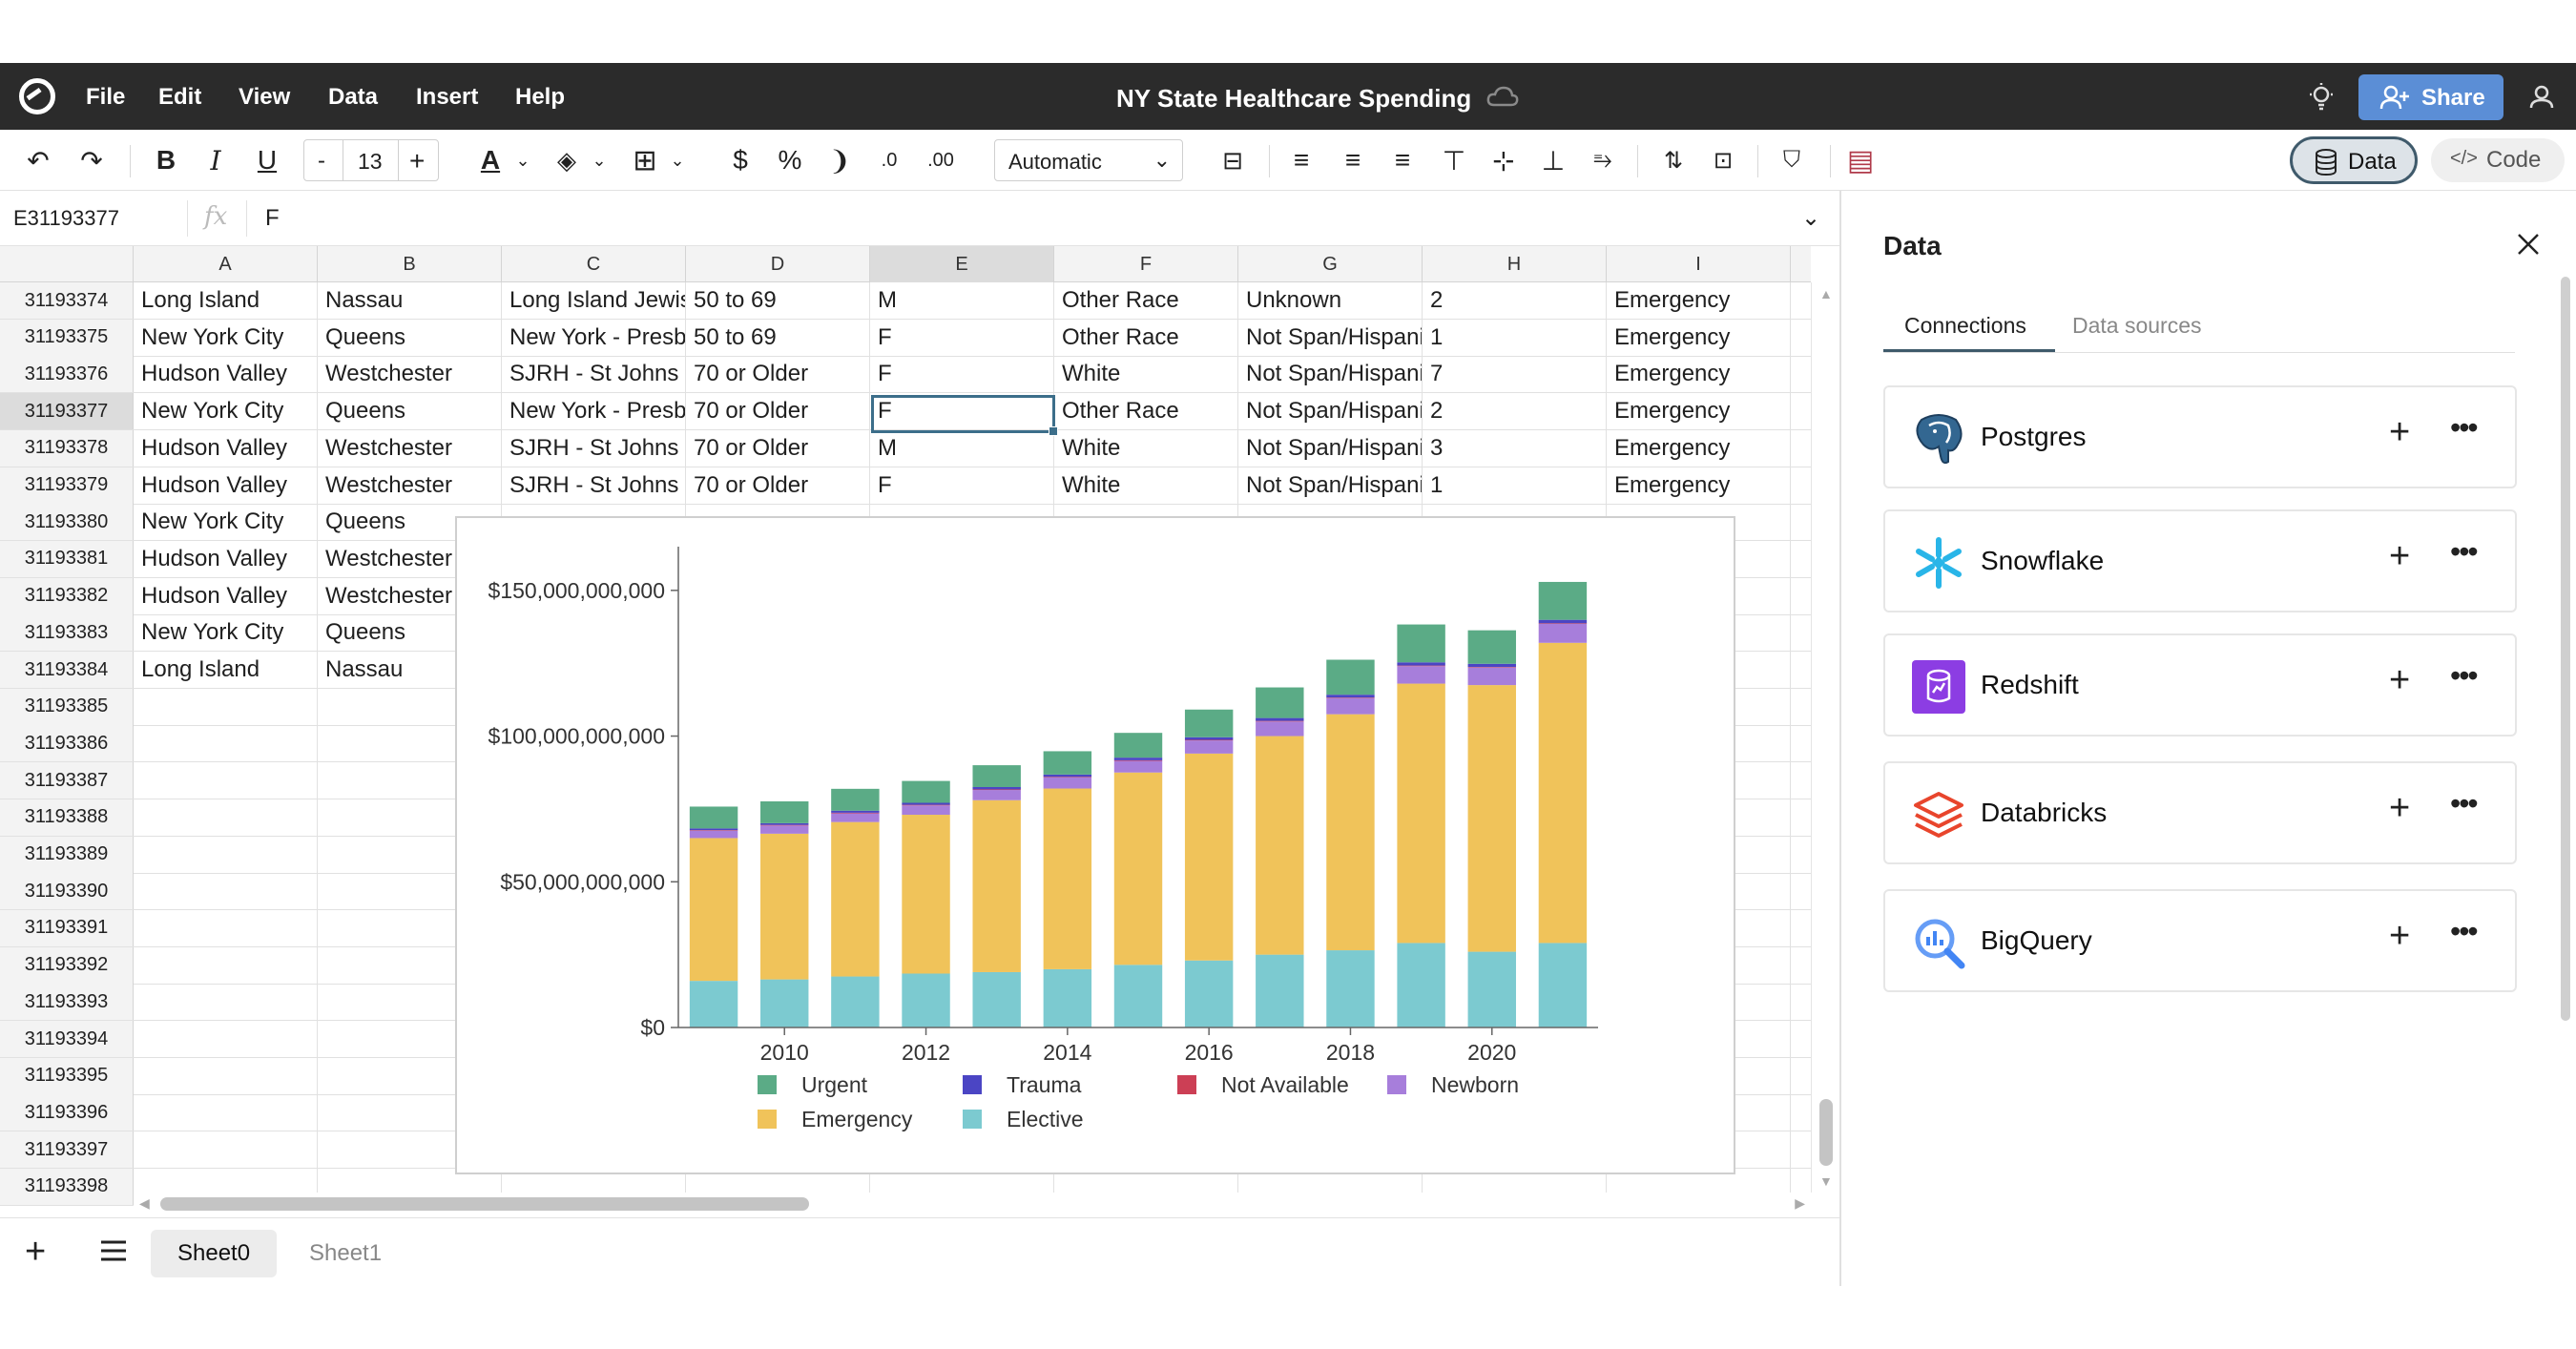  What do you see at coordinates (1454, 160) in the screenshot?
I see `align-top-icon: ⊤` at bounding box center [1454, 160].